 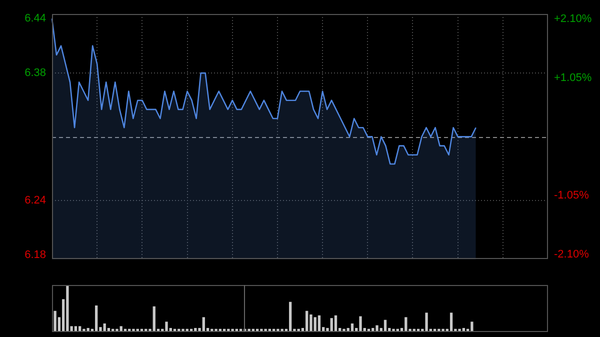 What do you see at coordinates (573, 78) in the screenshot?
I see `y2-tick-label: +1.05%` at bounding box center [573, 78].